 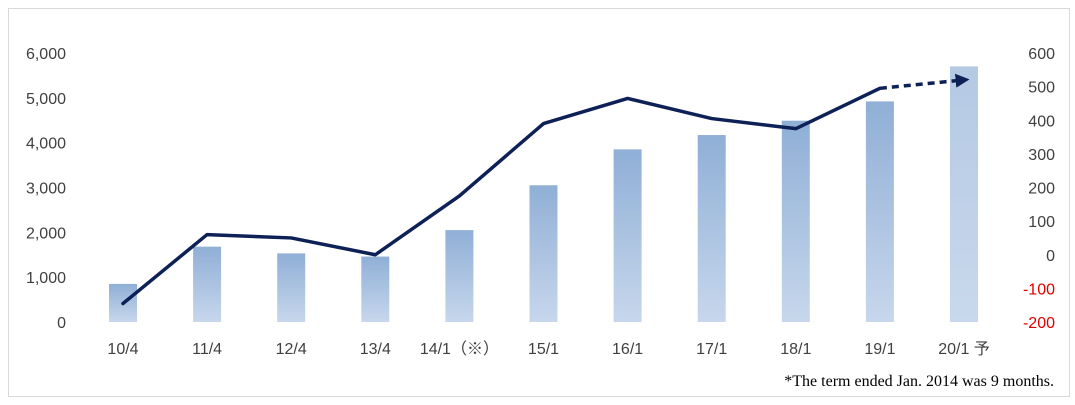 I want to click on left-tick-label: 1,000, so click(x=46, y=278).